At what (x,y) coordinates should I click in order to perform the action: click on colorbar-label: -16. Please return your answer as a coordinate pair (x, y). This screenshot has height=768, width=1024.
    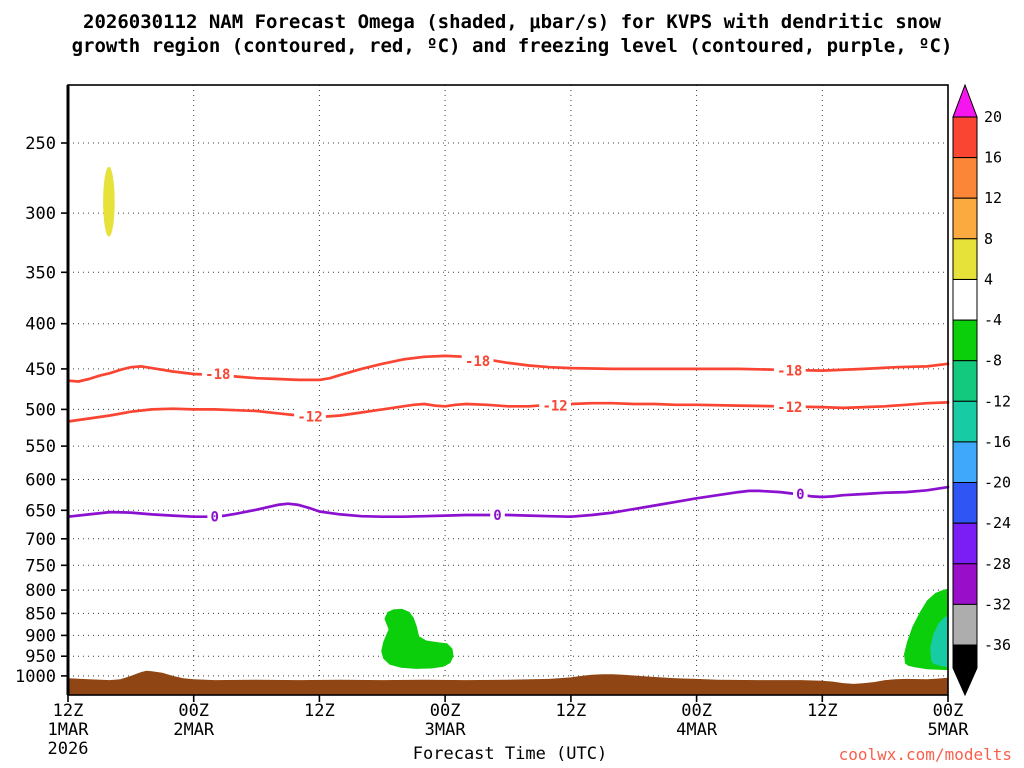
    Looking at the image, I should click on (997, 442).